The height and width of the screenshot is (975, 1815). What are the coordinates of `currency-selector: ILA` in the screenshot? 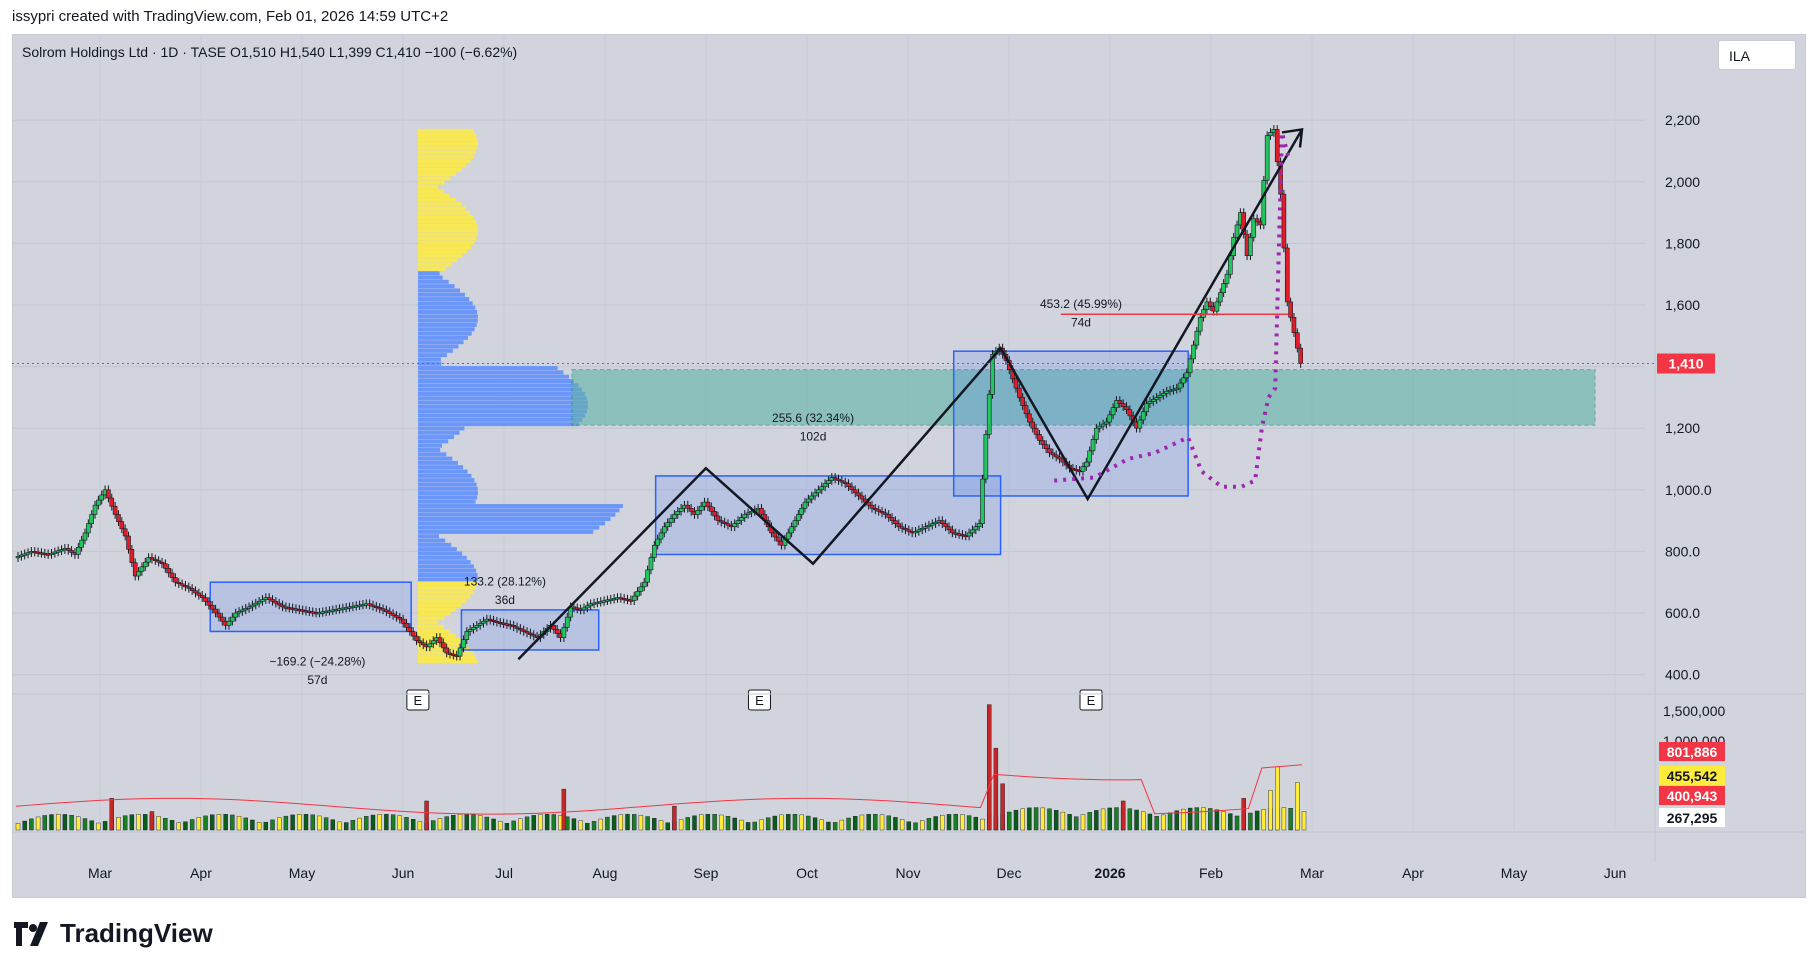 It's located at (1757, 55).